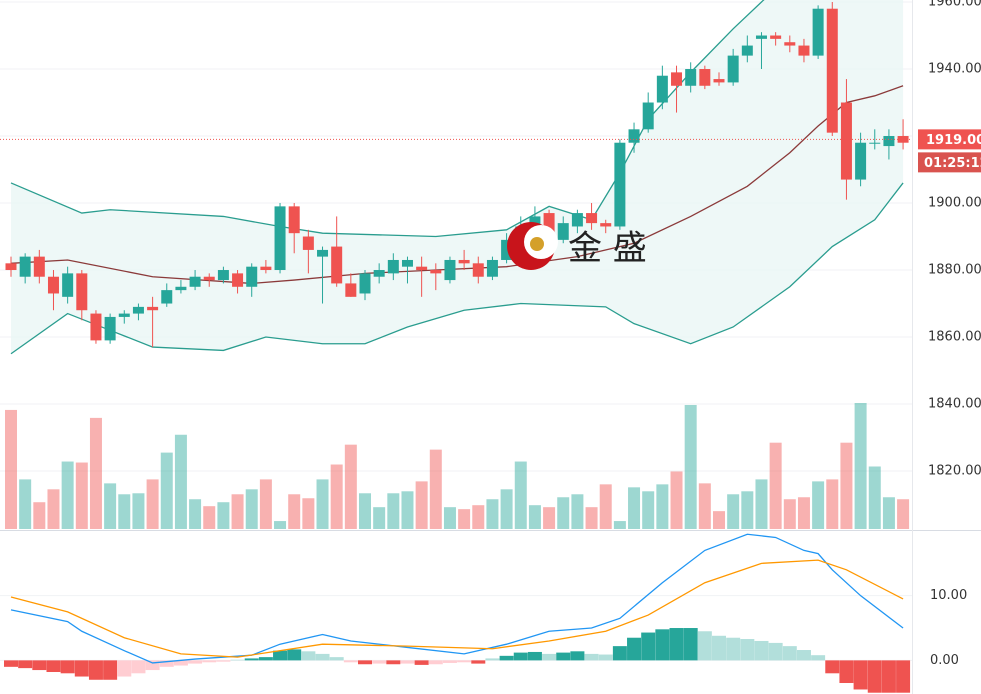 This screenshot has width=981, height=694. What do you see at coordinates (607, 249) in the screenshot?
I see `watermark-text: 金 盛` at bounding box center [607, 249].